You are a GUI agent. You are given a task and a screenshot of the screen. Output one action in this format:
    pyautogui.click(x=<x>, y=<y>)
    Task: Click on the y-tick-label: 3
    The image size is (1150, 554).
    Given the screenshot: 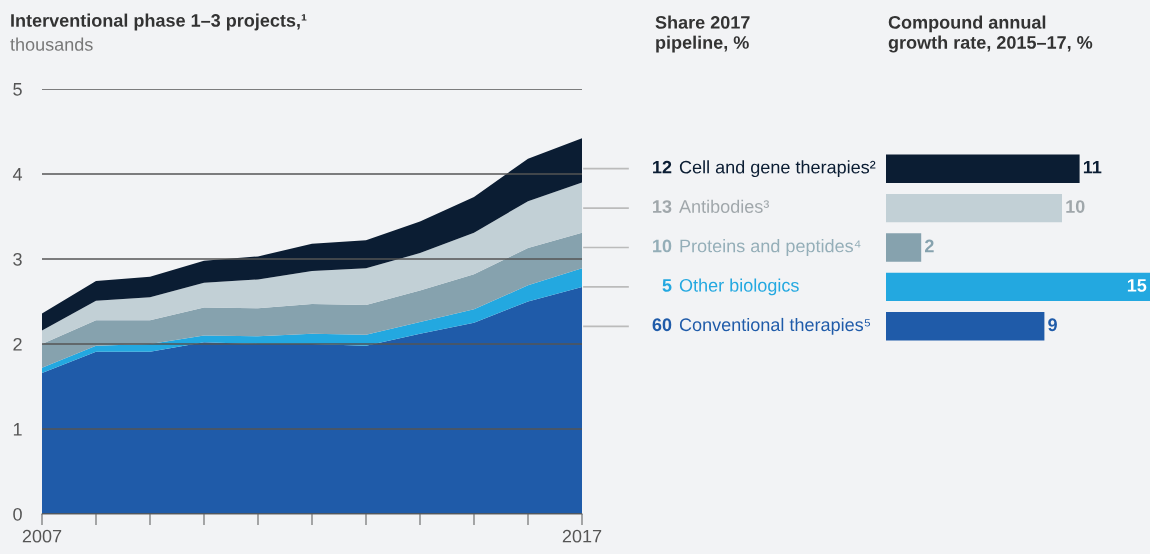 What is the action you would take?
    pyautogui.click(x=17, y=259)
    